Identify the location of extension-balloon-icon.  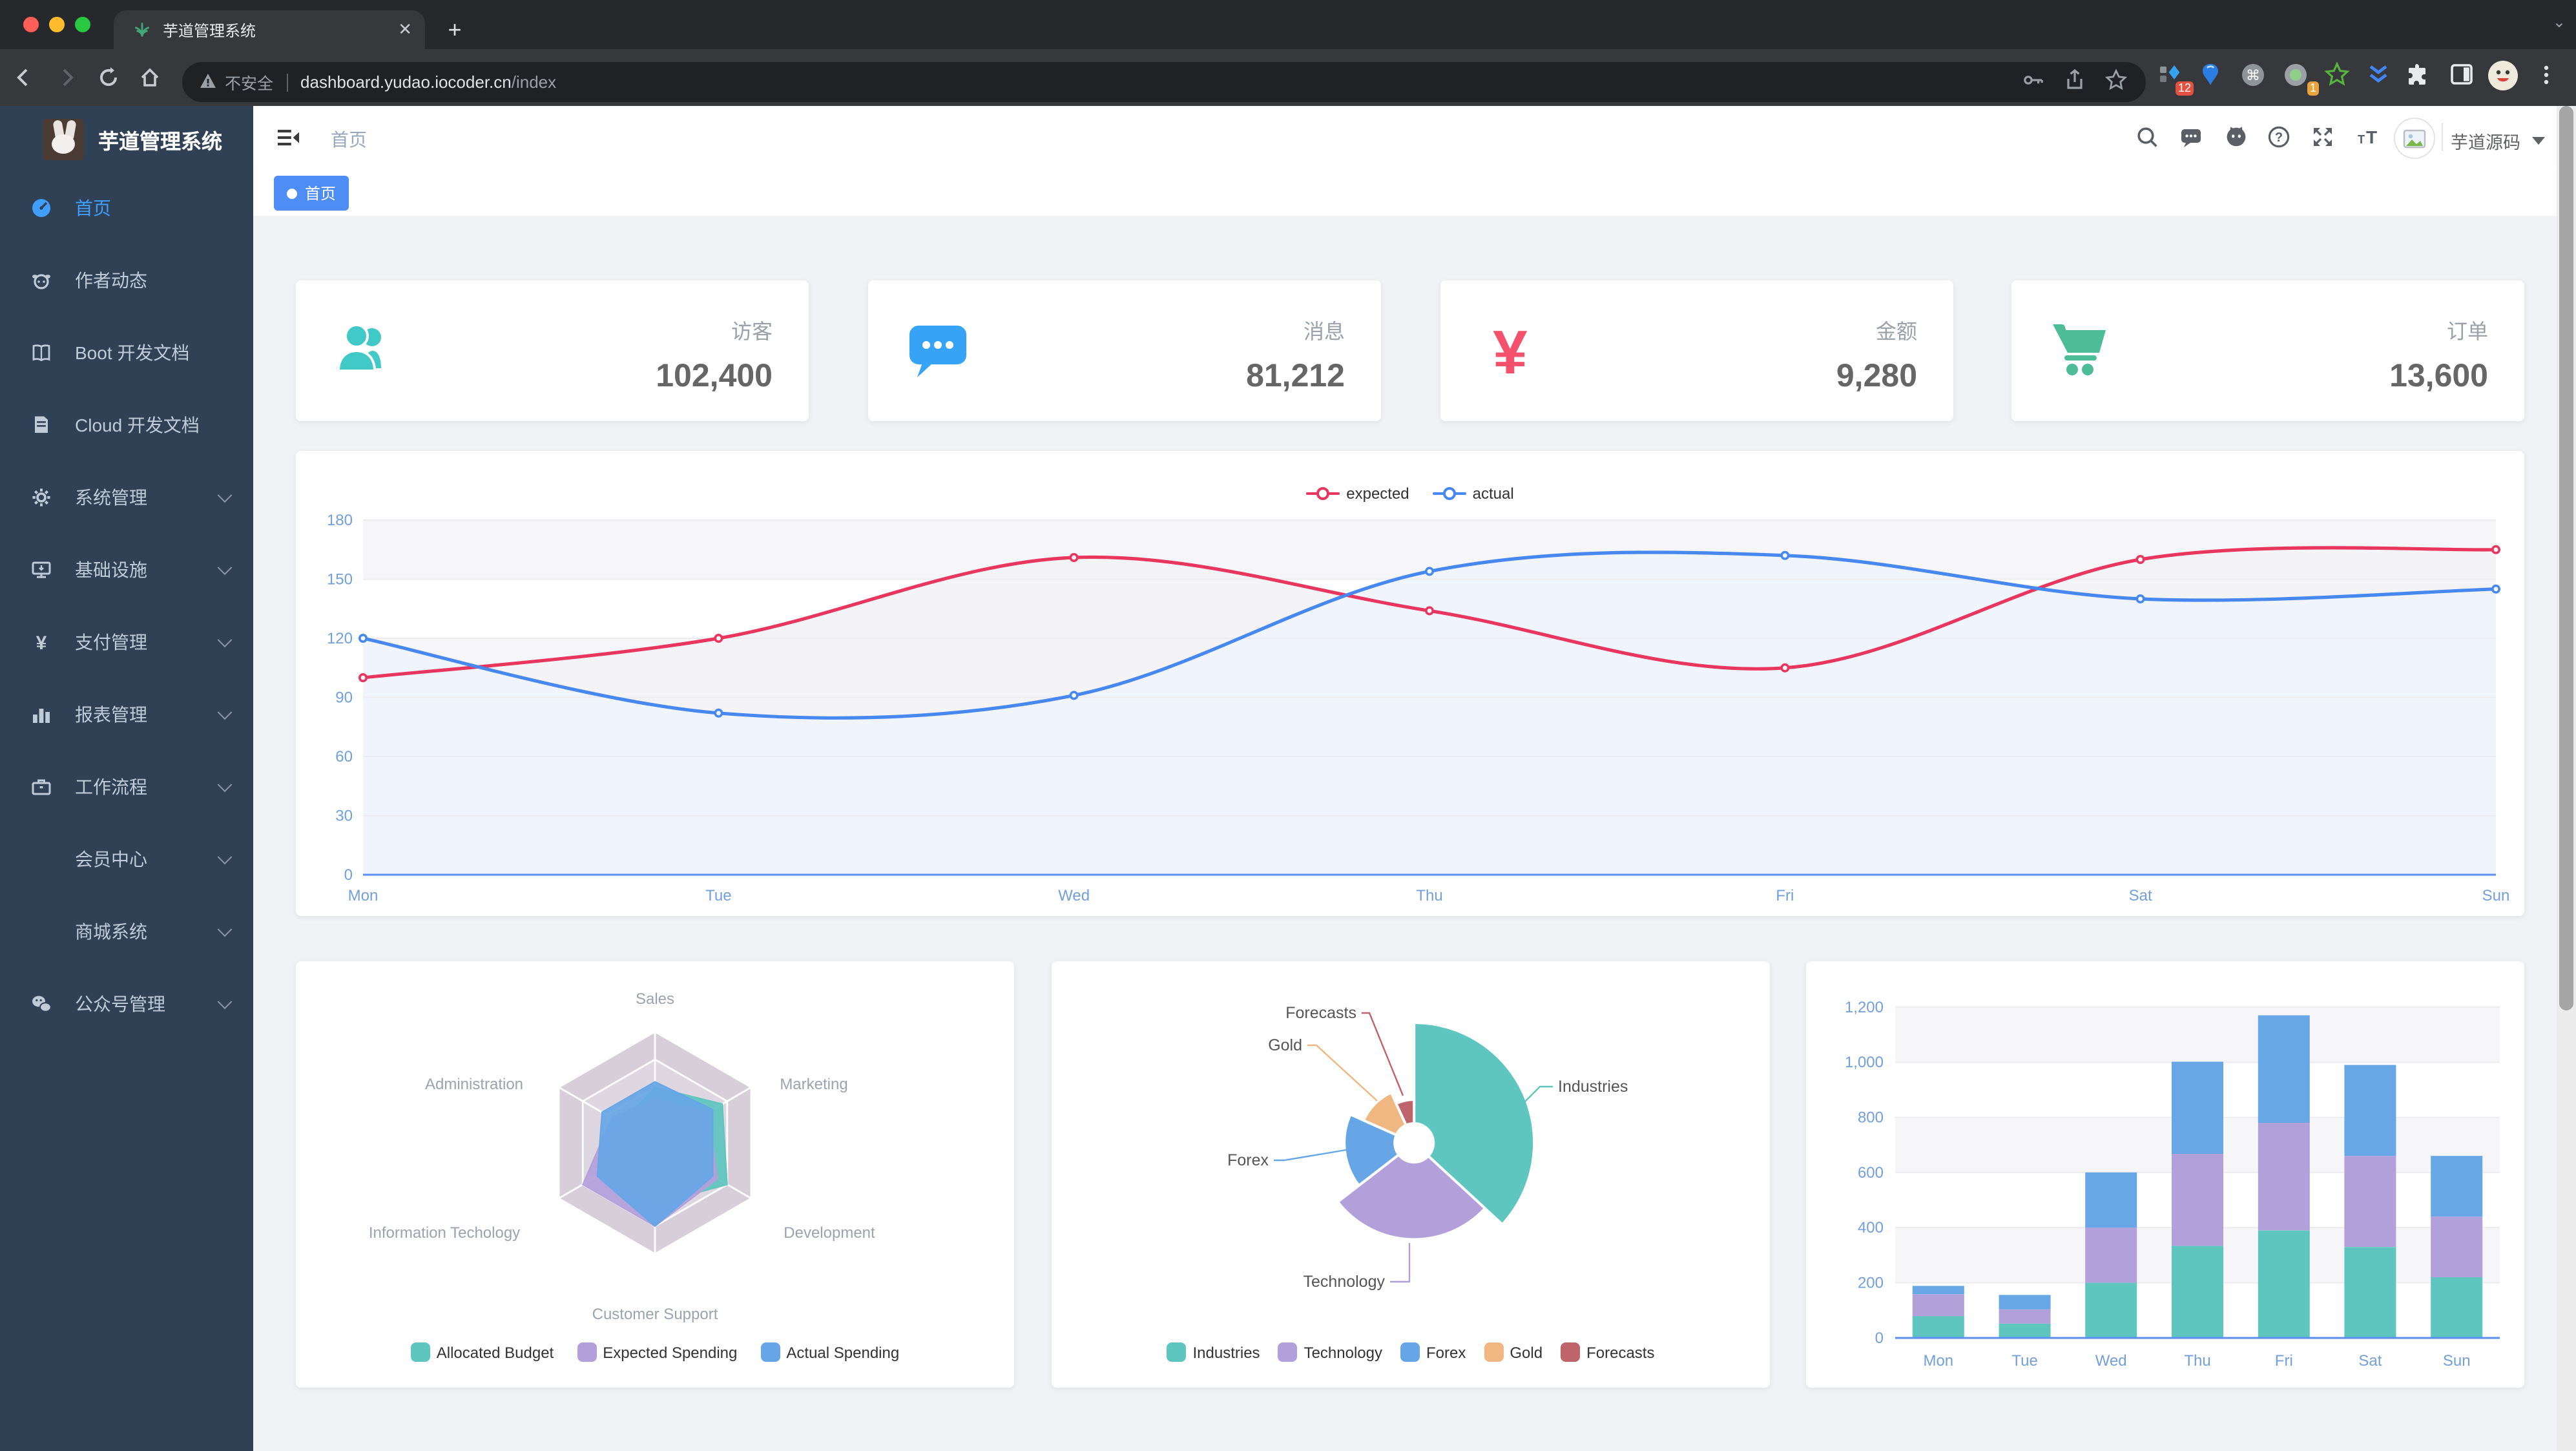
(2211, 76).